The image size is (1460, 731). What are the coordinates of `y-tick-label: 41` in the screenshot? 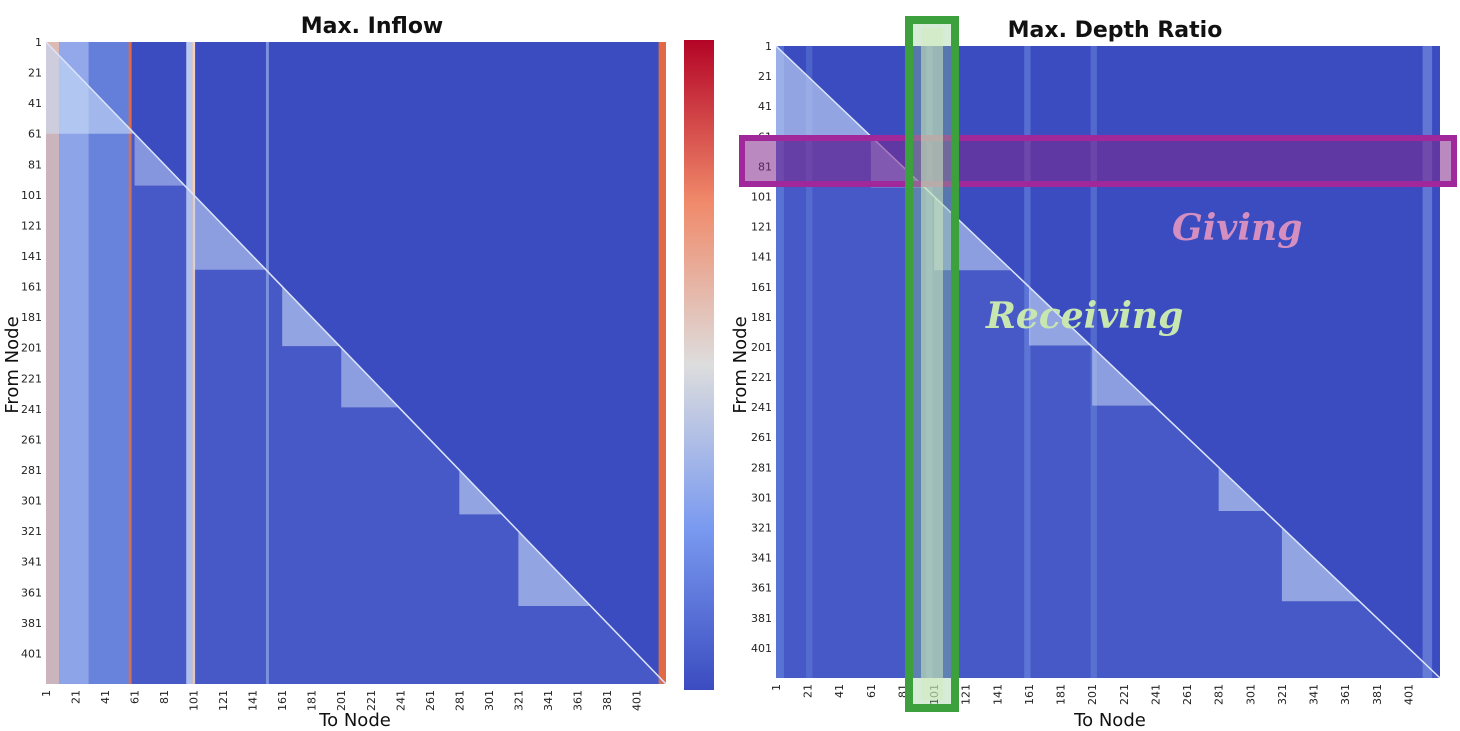 It's located at (35, 103).